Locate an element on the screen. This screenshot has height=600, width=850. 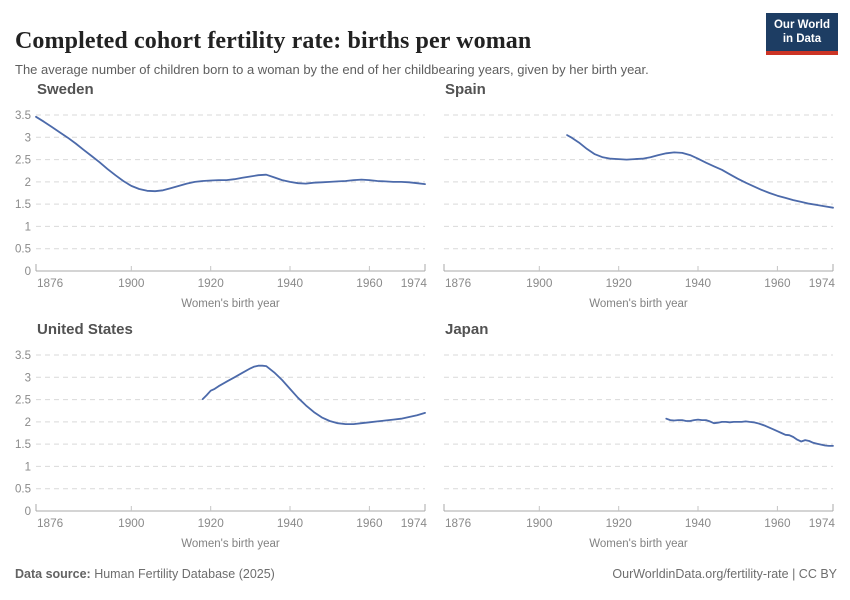
panel-title-united-states: United States is located at coordinates (85, 329).